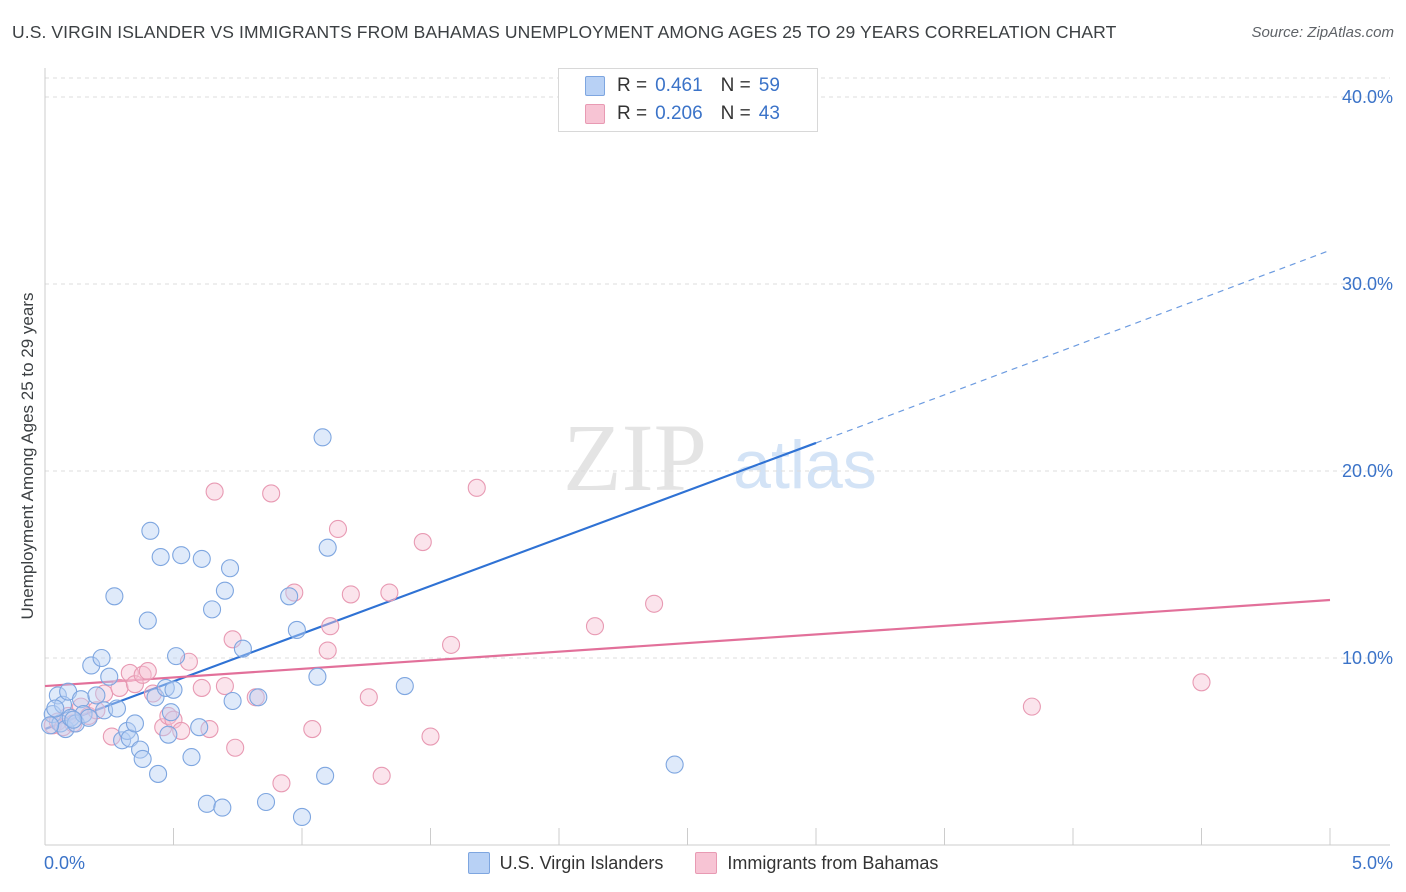  I want to click on legend-row-bahamas: R = 0.206 N = 43, so click(682, 114).